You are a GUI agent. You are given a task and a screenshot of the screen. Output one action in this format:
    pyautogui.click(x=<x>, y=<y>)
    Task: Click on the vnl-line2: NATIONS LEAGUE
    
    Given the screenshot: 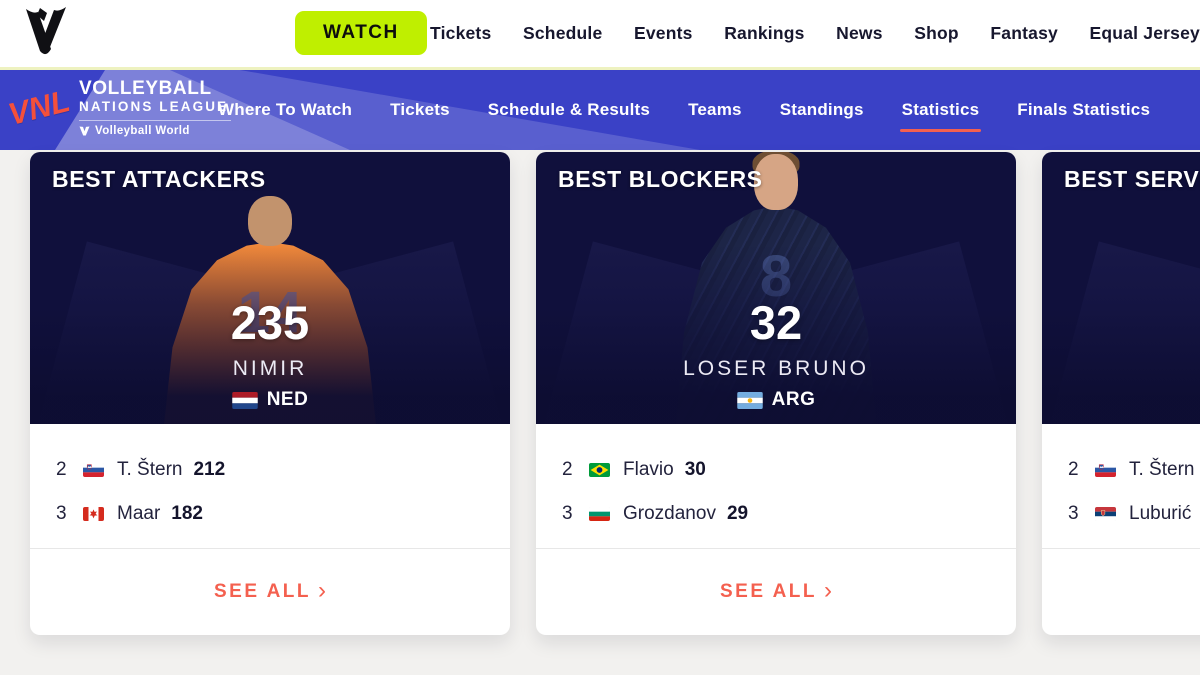 What is the action you would take?
    pyautogui.click(x=154, y=106)
    